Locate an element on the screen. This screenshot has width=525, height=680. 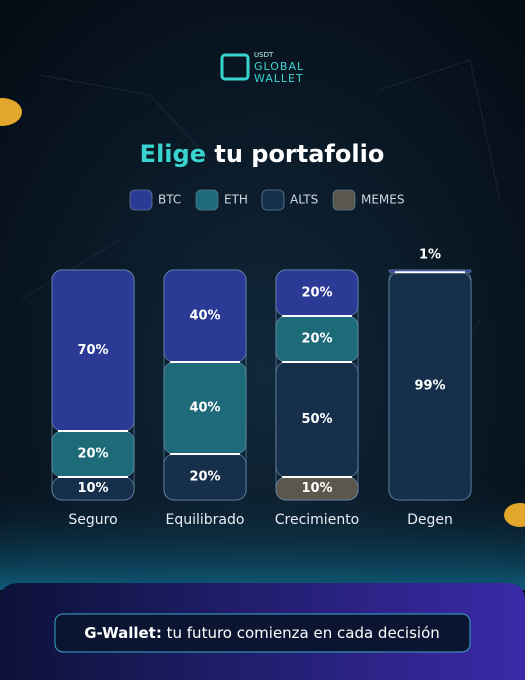
chart-title: Elige tu portafolio is located at coordinates (262, 154).